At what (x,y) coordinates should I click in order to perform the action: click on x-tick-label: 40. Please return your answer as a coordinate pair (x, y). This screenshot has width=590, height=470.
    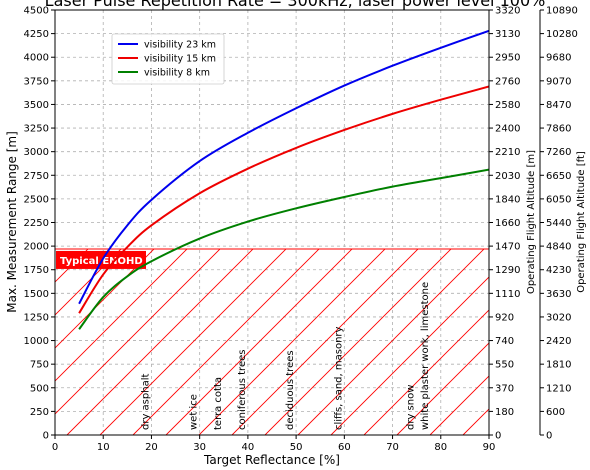
    Looking at the image, I should click on (248, 447).